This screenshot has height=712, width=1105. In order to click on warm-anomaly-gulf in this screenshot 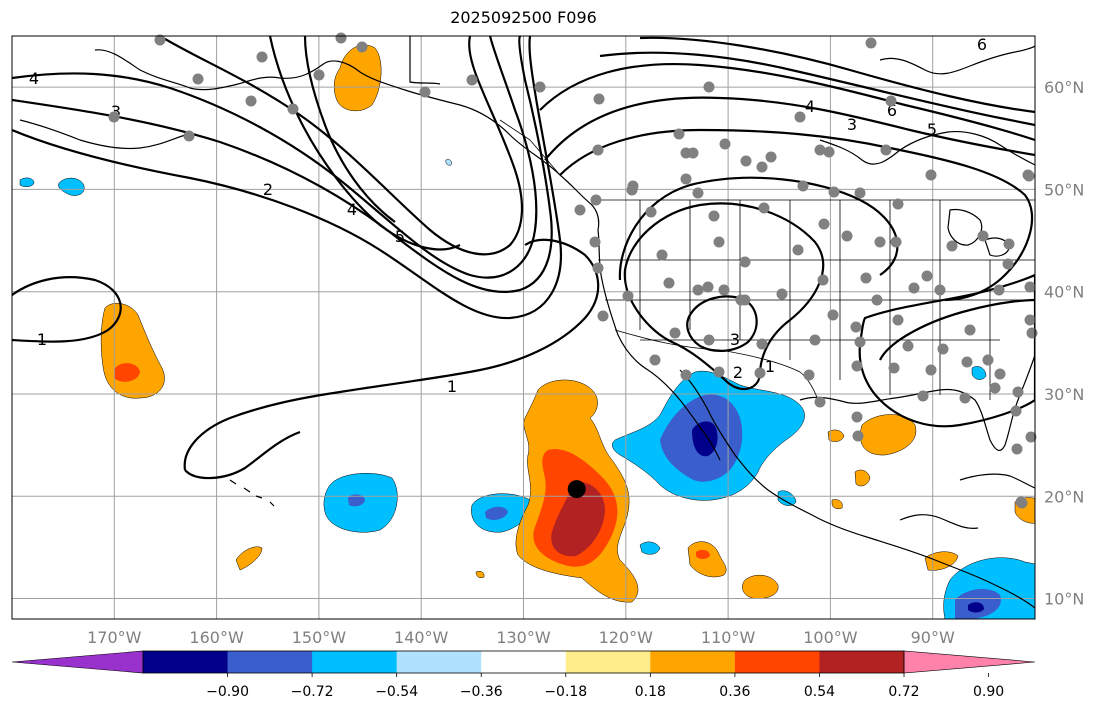, I will do `click(888, 435)`.